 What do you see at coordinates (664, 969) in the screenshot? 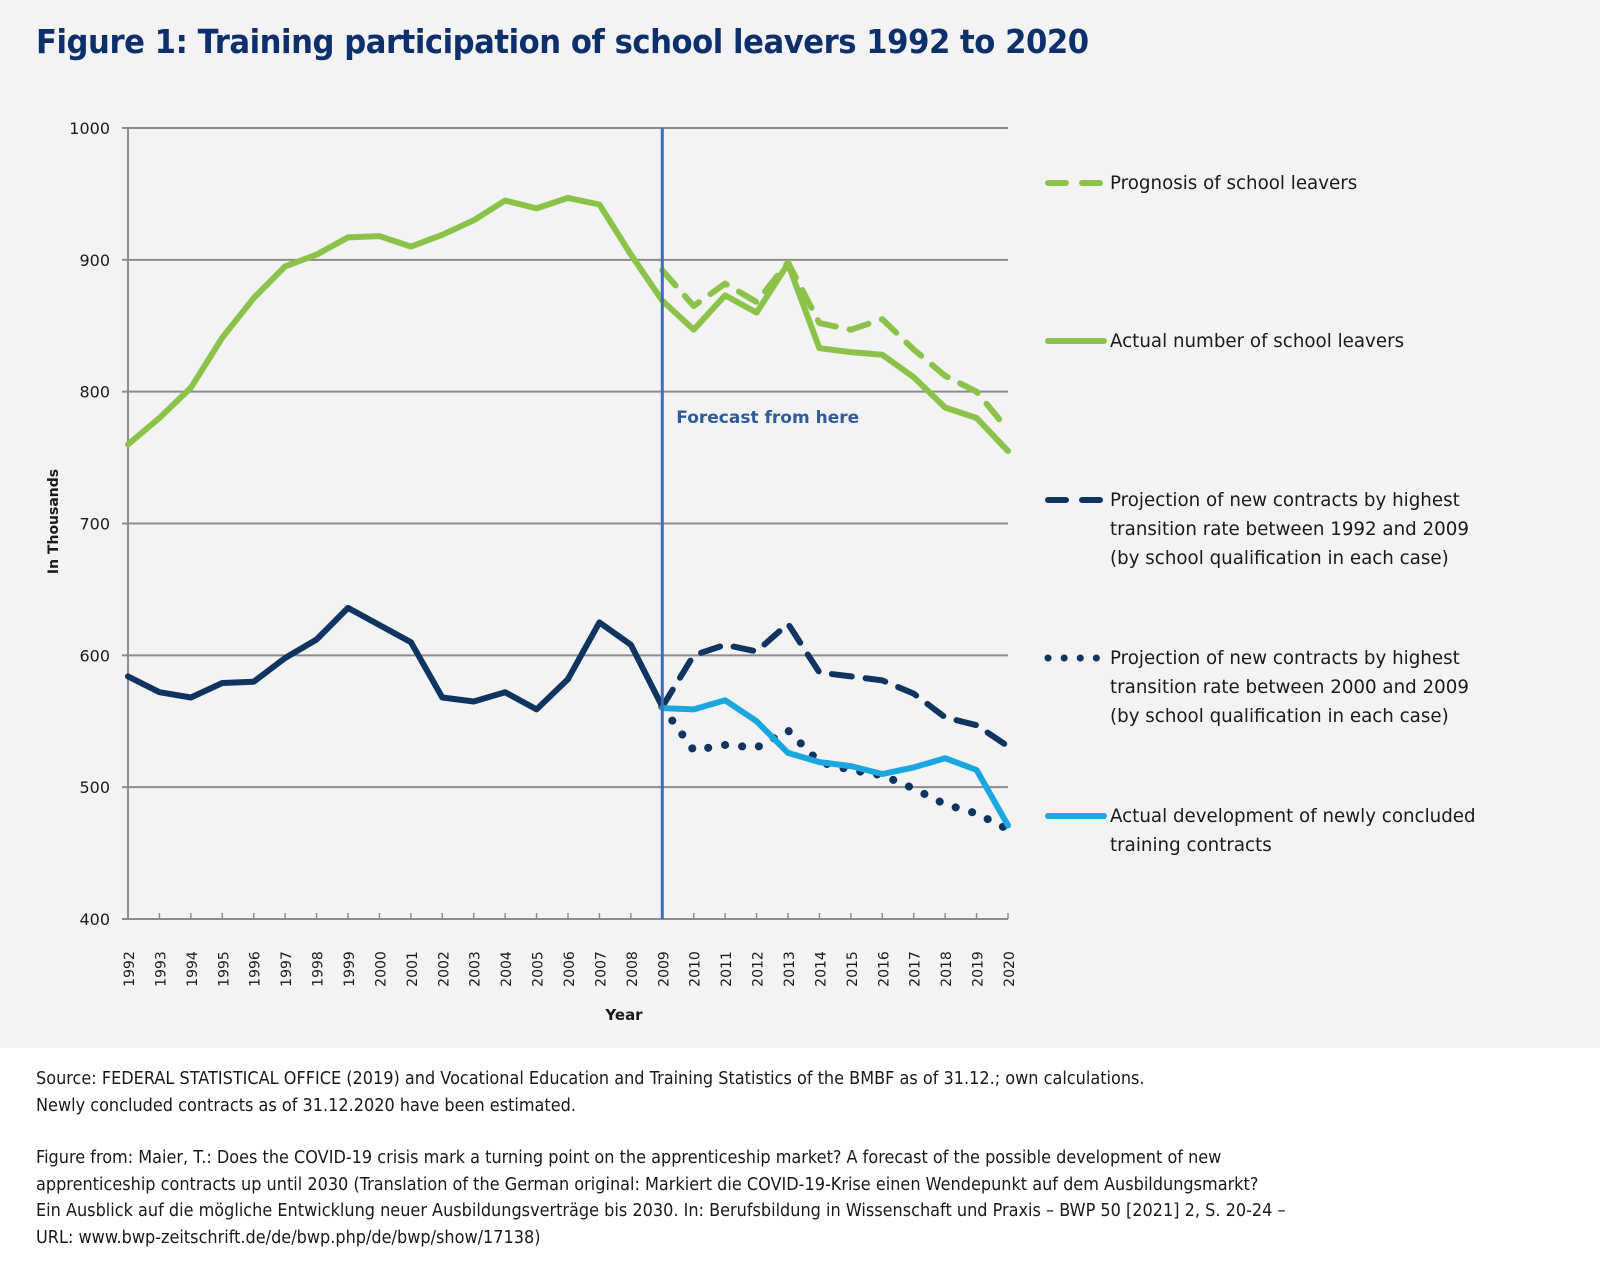
I see `x-tick-label: 2009` at bounding box center [664, 969].